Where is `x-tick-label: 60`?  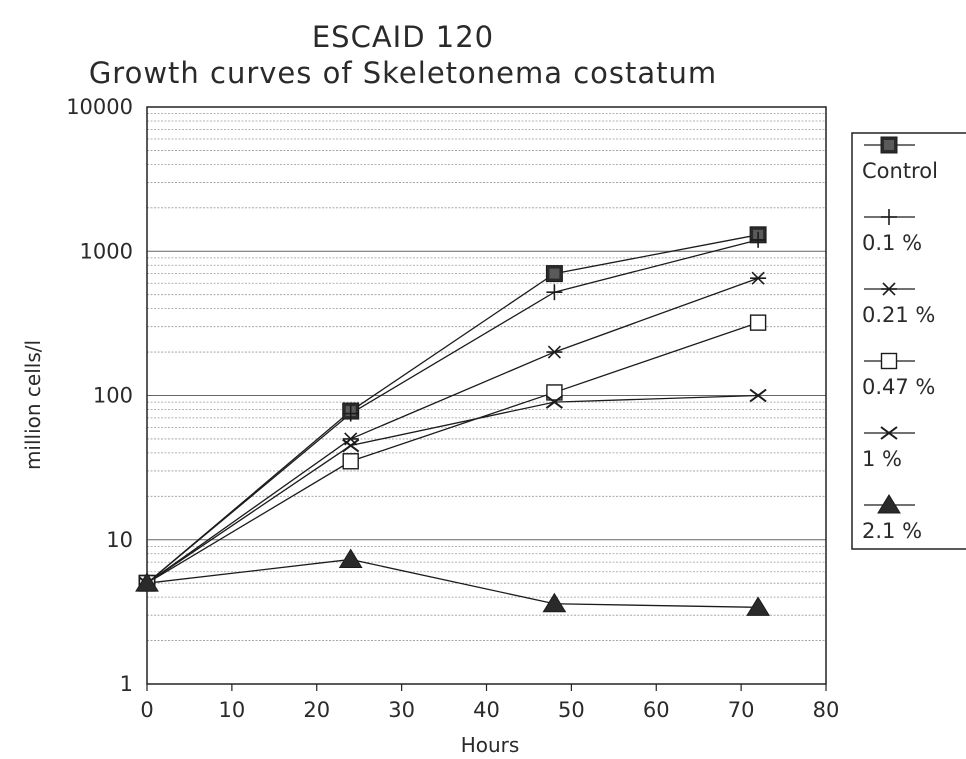
x-tick-label: 60 is located at coordinates (656, 710).